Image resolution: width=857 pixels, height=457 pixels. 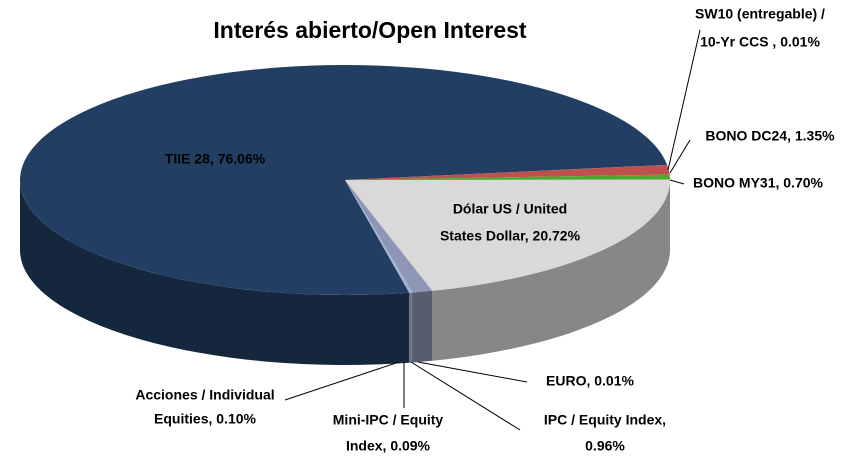 I want to click on data-label: Index, 0.09%, so click(x=388, y=446).